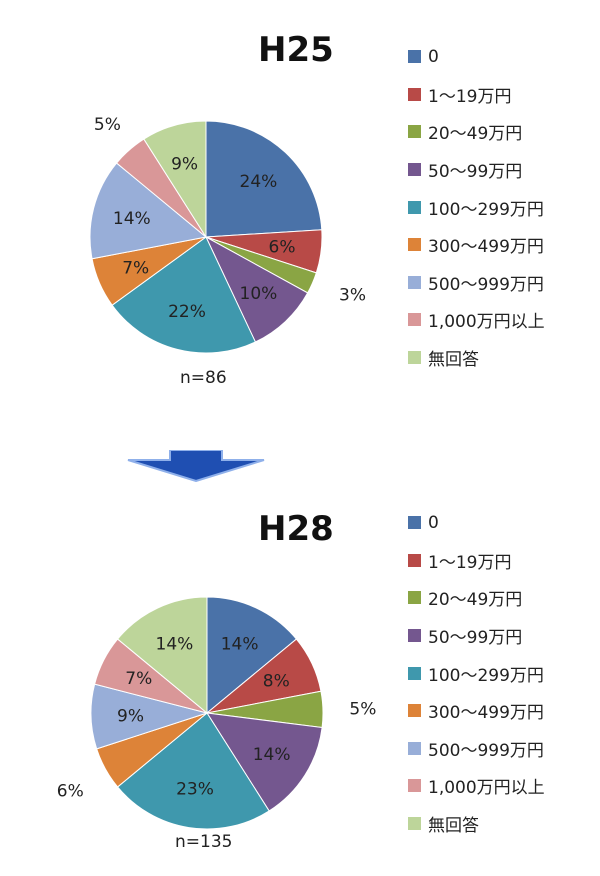  What do you see at coordinates (296, 529) in the screenshot?
I see `chart-title: H28` at bounding box center [296, 529].